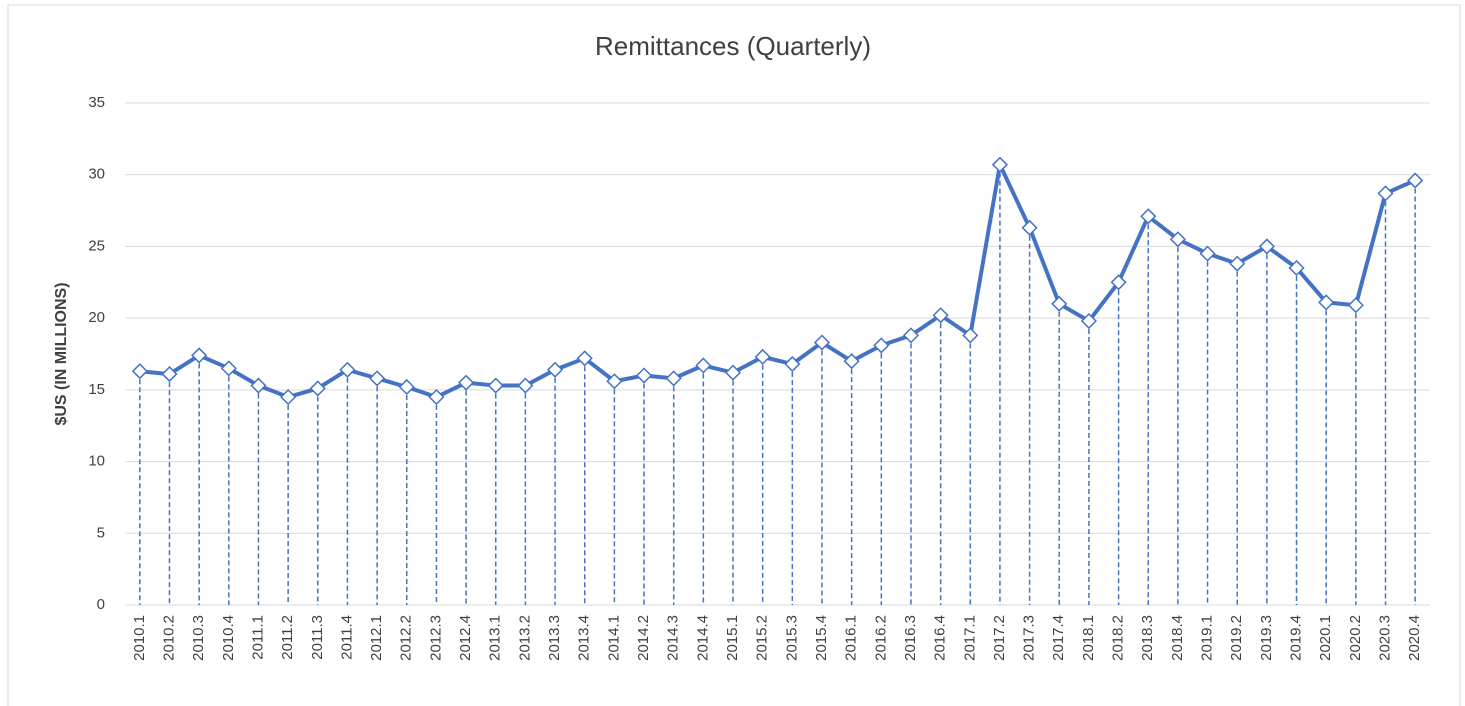 The width and height of the screenshot is (1465, 706). I want to click on x-tick-label: 2012.4, so click(465, 638).